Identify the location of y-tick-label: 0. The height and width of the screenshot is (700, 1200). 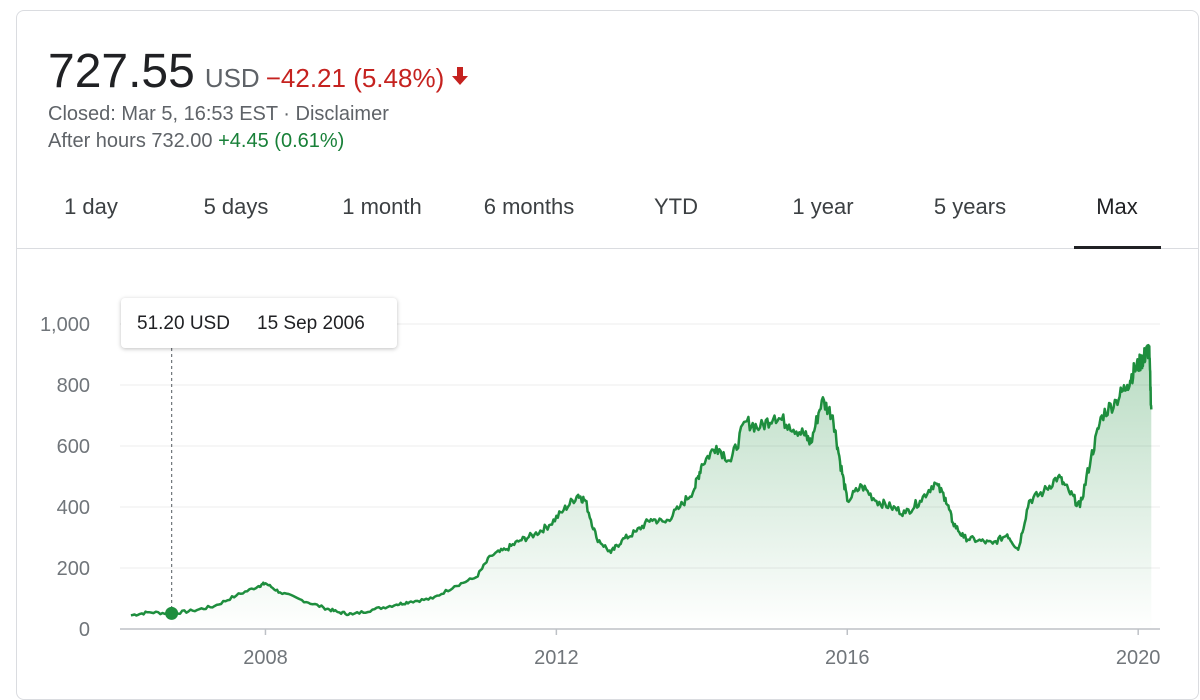
(84, 630).